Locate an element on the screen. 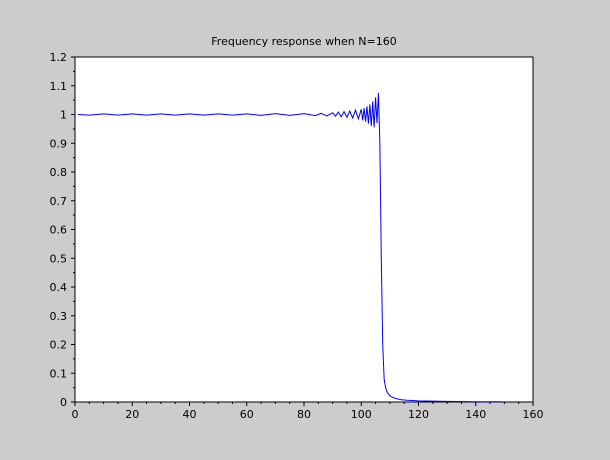 Image resolution: width=610 pixels, height=460 pixels. x-tick-label: 20 is located at coordinates (132, 414).